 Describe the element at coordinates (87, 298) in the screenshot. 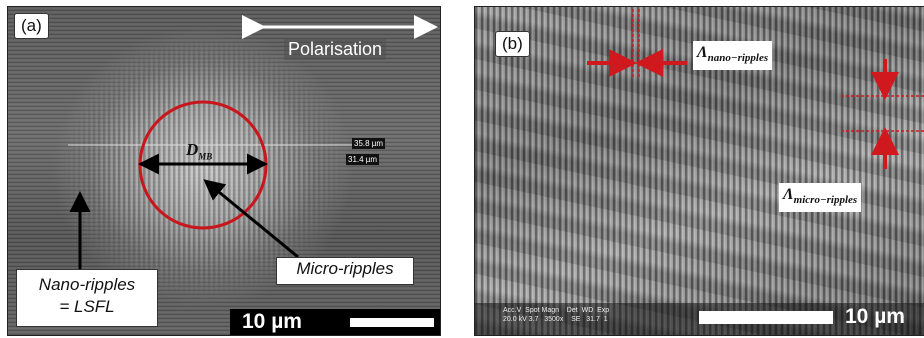

I see `nano-ripples-callout: Nano-ripples = LSFL` at that location.